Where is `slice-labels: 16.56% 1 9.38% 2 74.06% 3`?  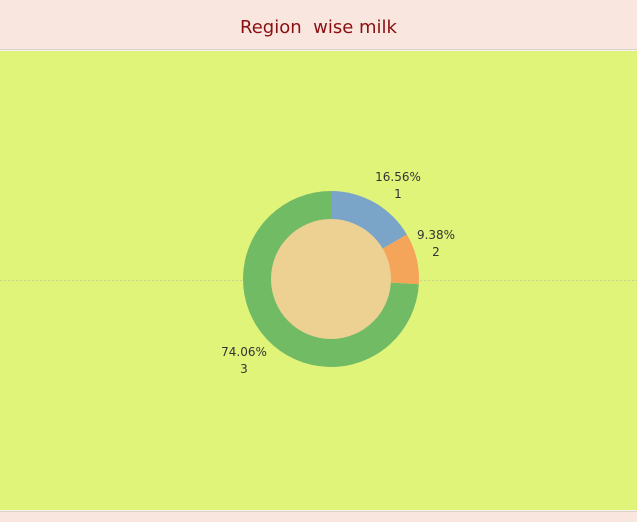
slice-labels: 16.56% 1 9.38% 2 74.06% 3 is located at coordinates (338, 273).